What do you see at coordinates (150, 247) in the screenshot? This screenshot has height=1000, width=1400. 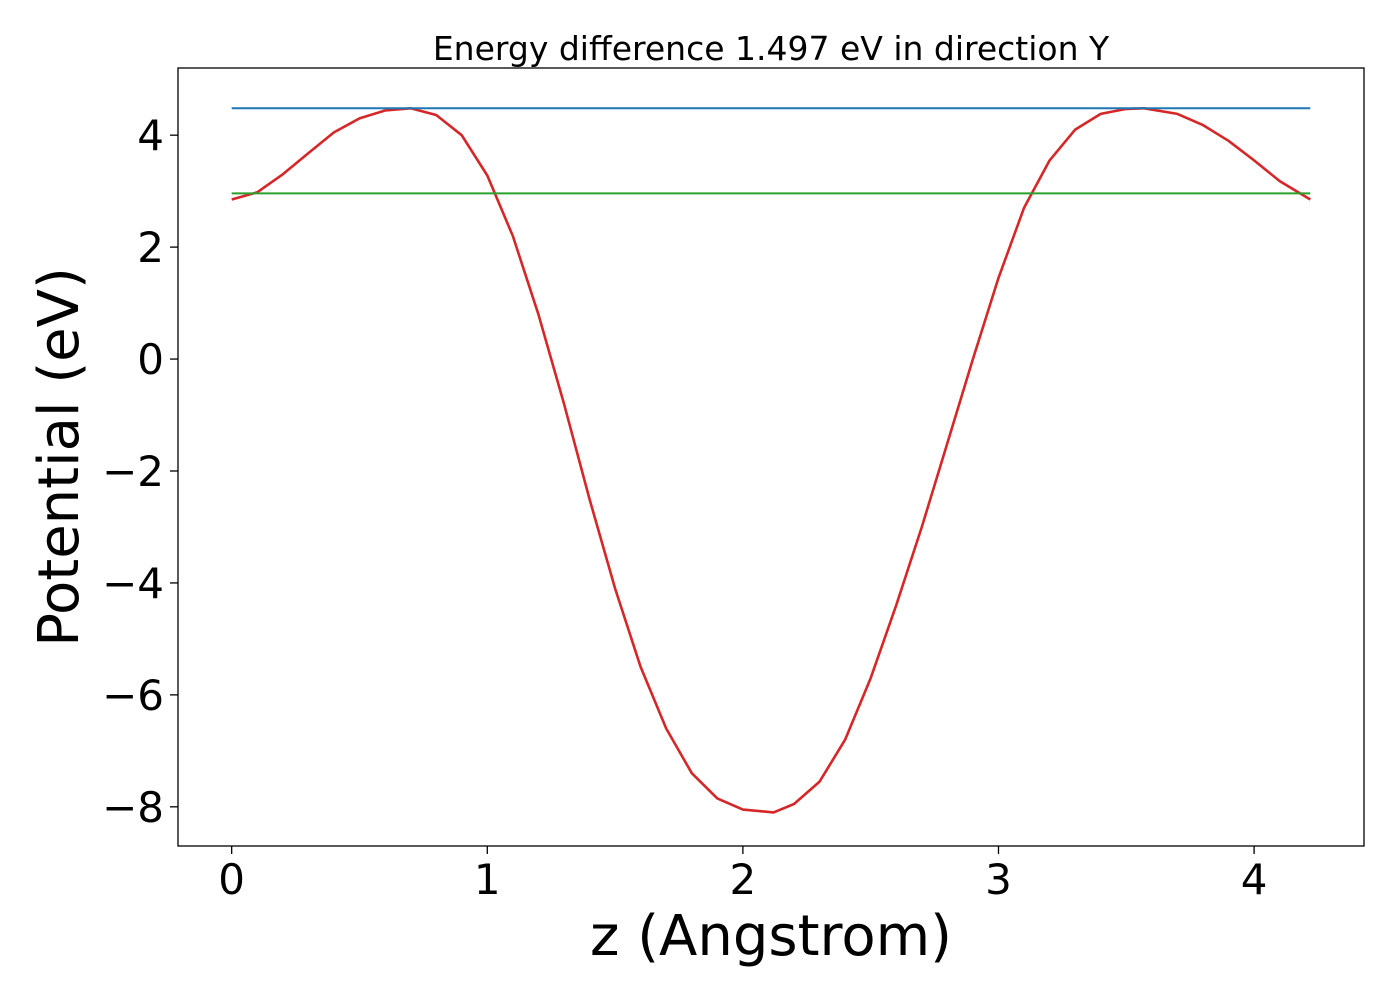 I see `y-tick-label: 2` at bounding box center [150, 247].